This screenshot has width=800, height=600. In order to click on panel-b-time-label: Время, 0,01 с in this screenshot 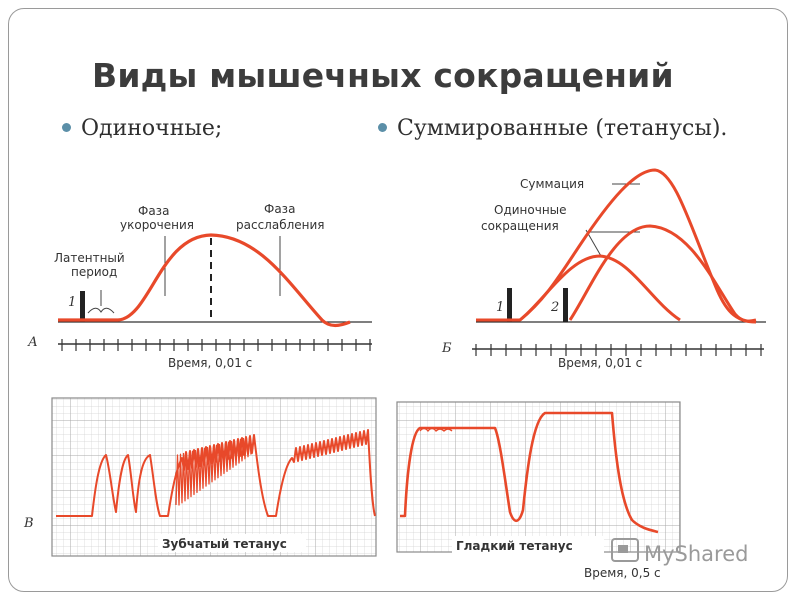, I will do `click(600, 363)`.